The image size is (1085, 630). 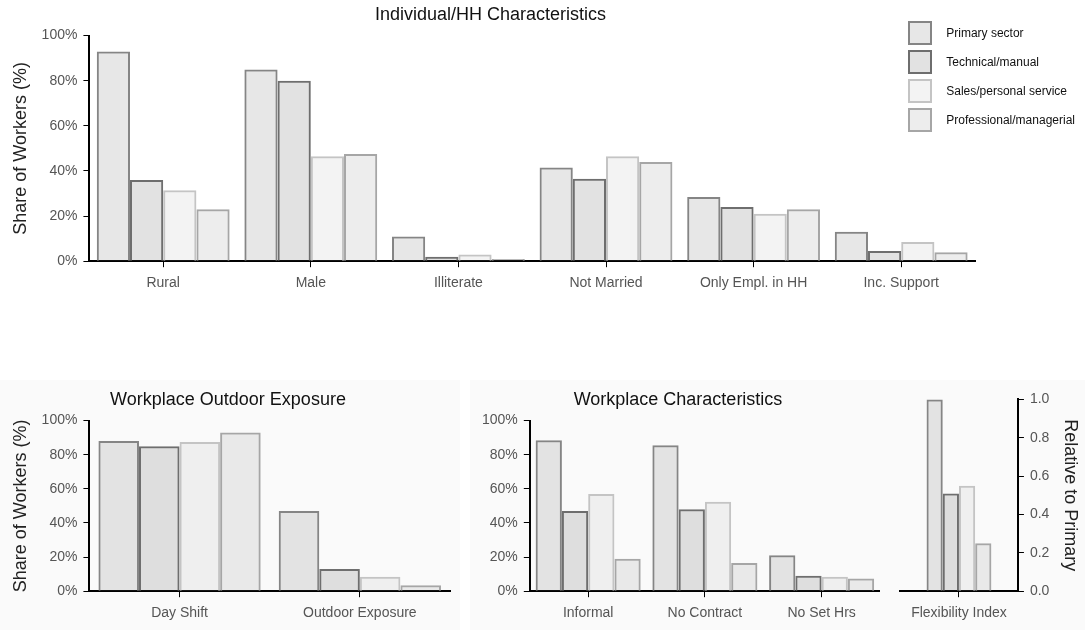 What do you see at coordinates (1039, 551) in the screenshot?
I see `y2-tick-label: 0.2` at bounding box center [1039, 551].